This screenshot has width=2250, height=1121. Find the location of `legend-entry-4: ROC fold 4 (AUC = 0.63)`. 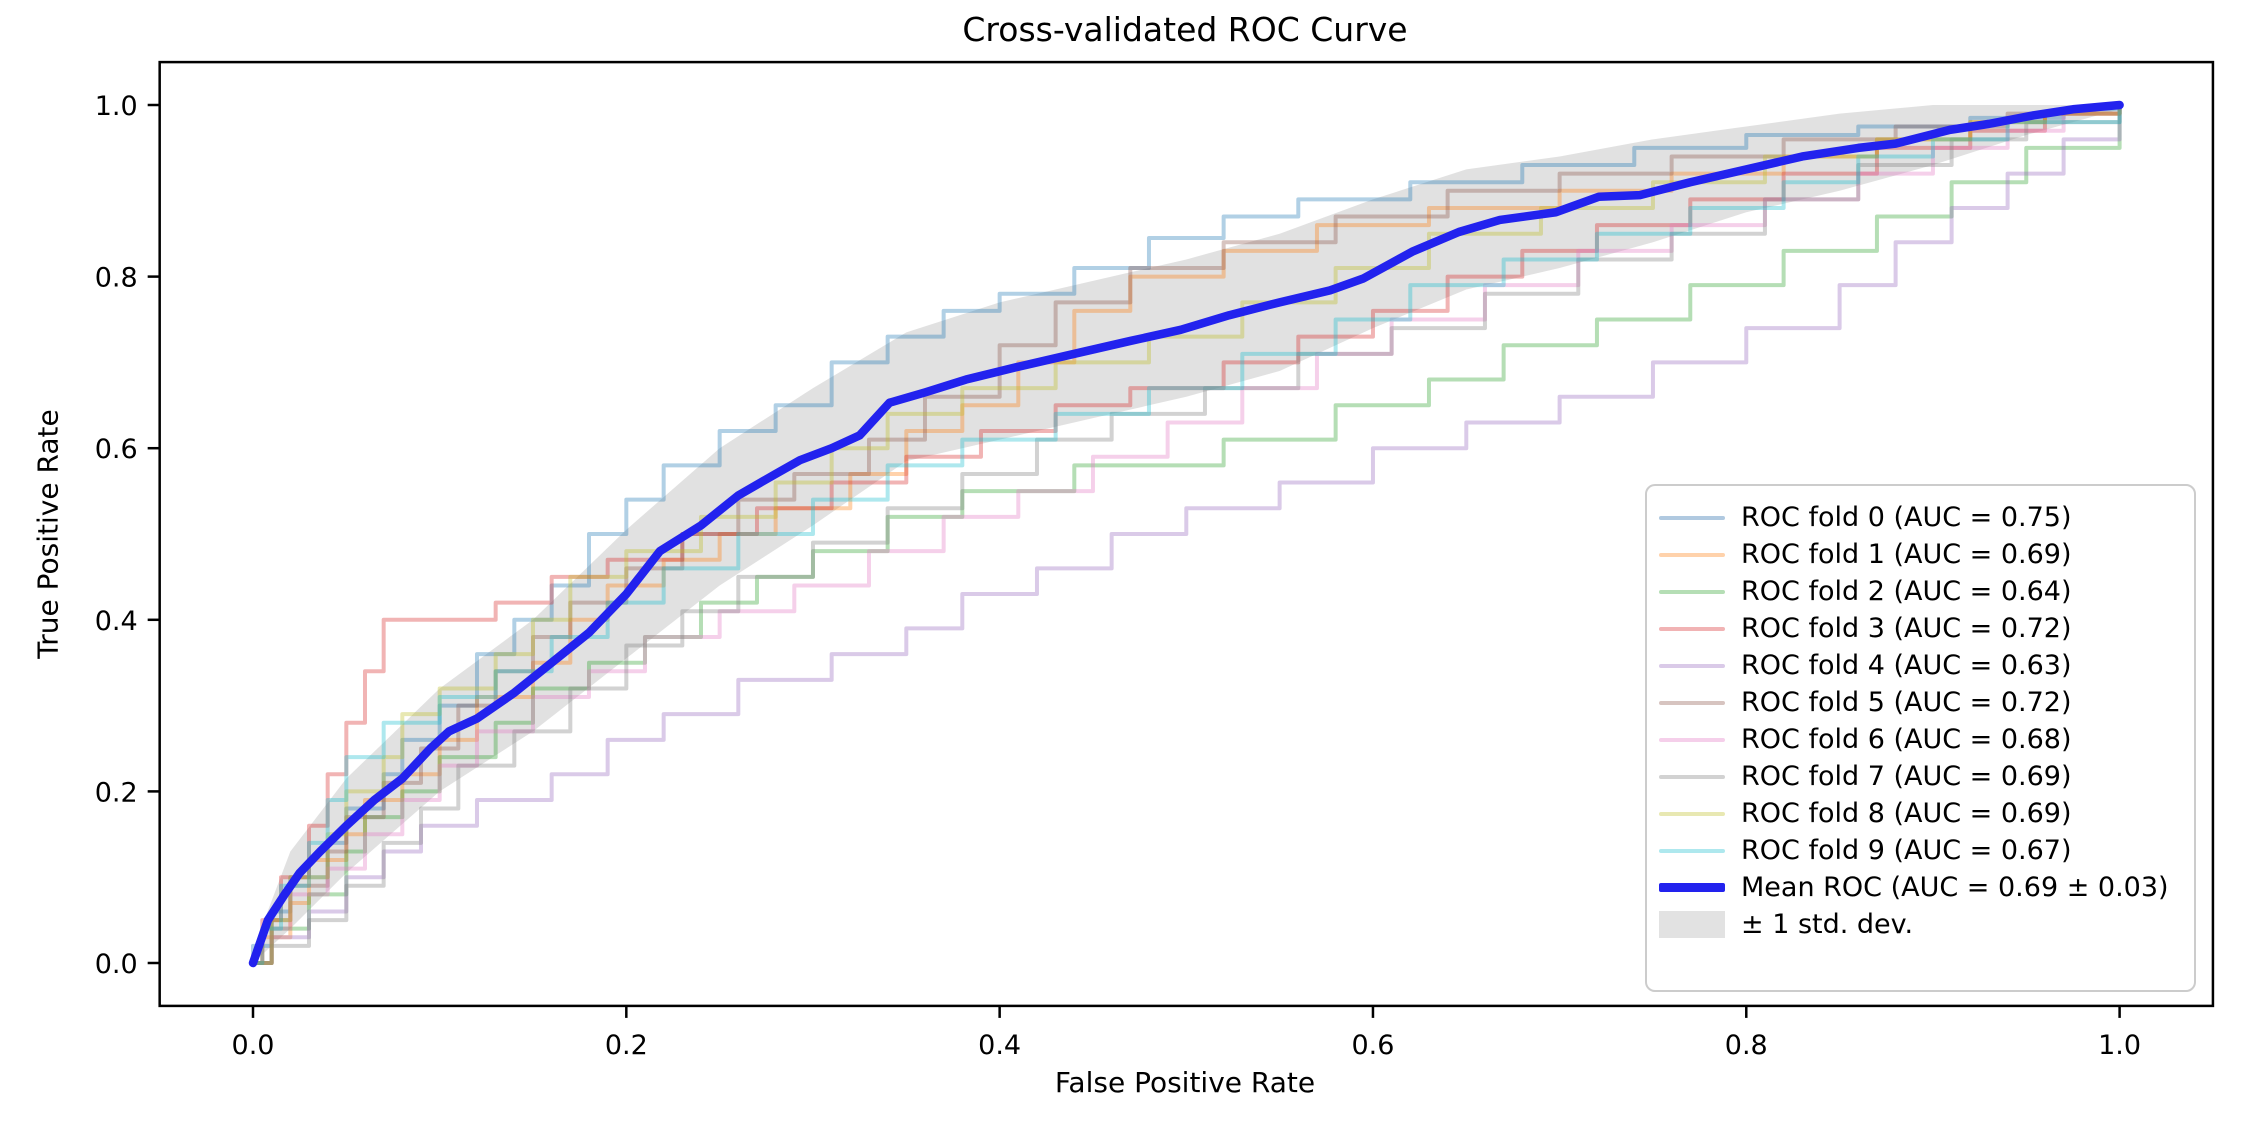

legend-entry-4: ROC fold 4 (AUC = 0.63) is located at coordinates (1921, 665).